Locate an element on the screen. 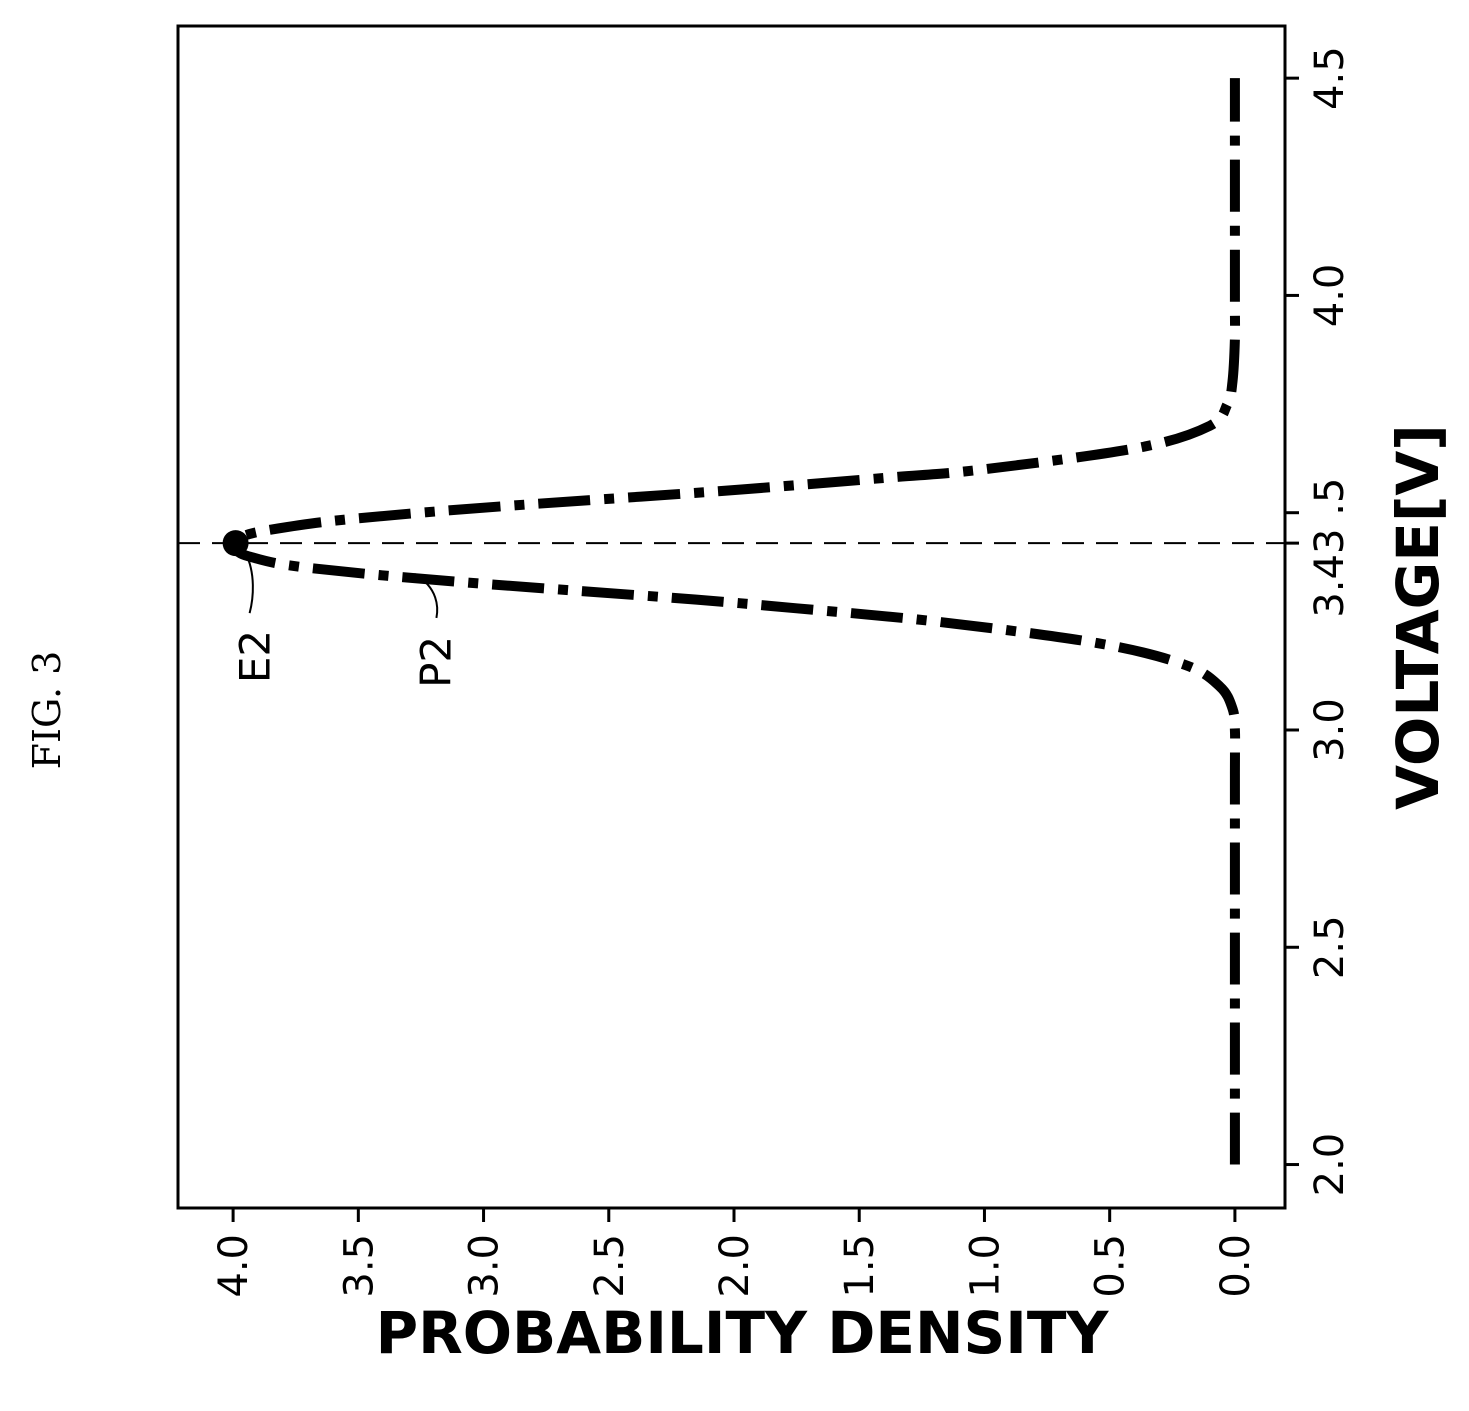 The height and width of the screenshot is (1411, 1469). y-axis-ticks: 0.0 0.5 1.0 1.5 2.0 2.5 3.0 3.5 4.0 is located at coordinates (735, 1253).